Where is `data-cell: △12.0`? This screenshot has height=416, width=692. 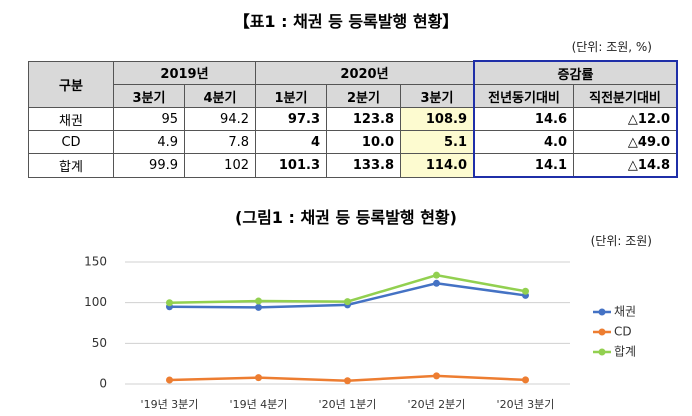 data-cell: △12.0 is located at coordinates (625, 119).